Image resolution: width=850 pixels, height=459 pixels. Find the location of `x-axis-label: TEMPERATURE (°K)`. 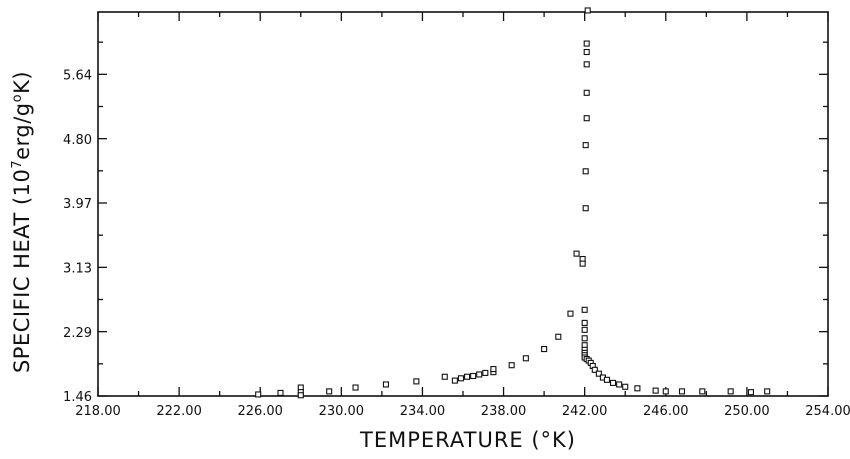

x-axis-label: TEMPERATURE (°K) is located at coordinates (468, 440).